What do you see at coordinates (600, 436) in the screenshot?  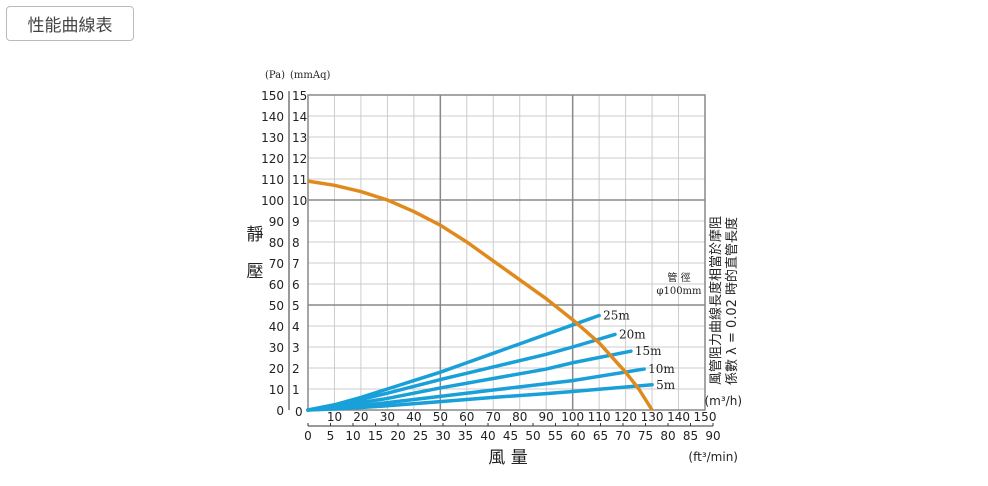 I see `x2-tick: 65` at bounding box center [600, 436].